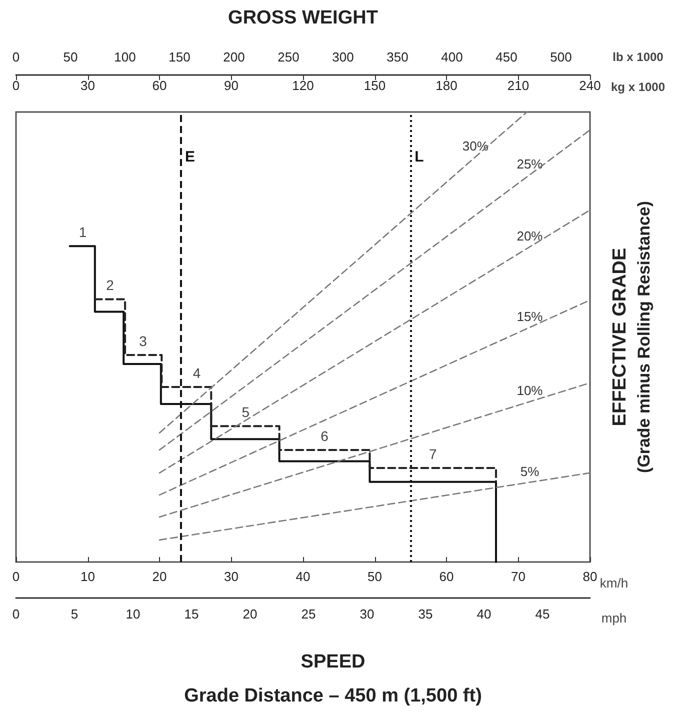 This screenshot has width=683, height=716. Describe the element at coordinates (638, 87) in the screenshot. I see `text: kg x 1000` at that location.